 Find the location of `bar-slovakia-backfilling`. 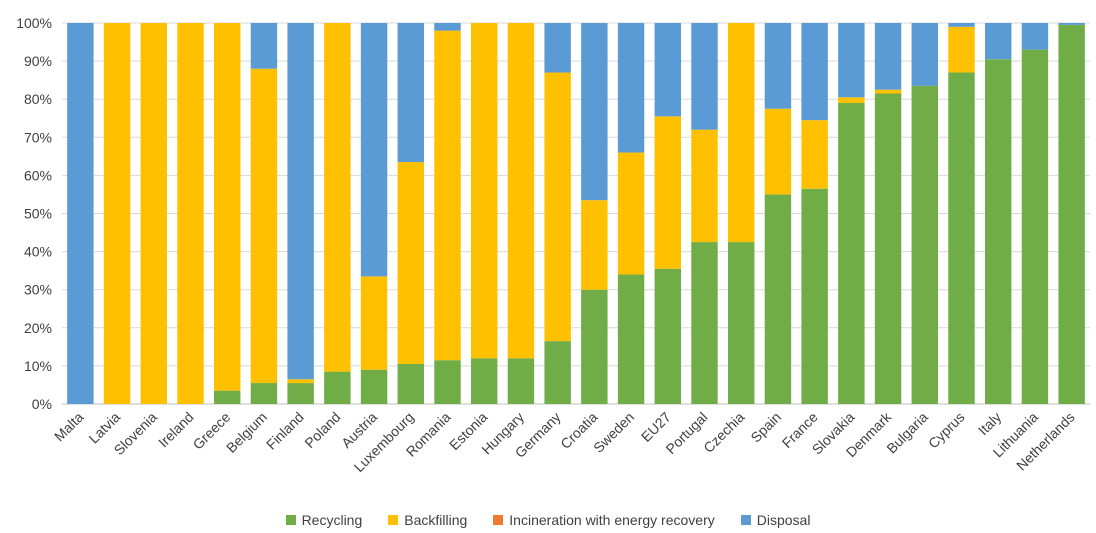

bar-slovakia-backfilling is located at coordinates (851, 100).